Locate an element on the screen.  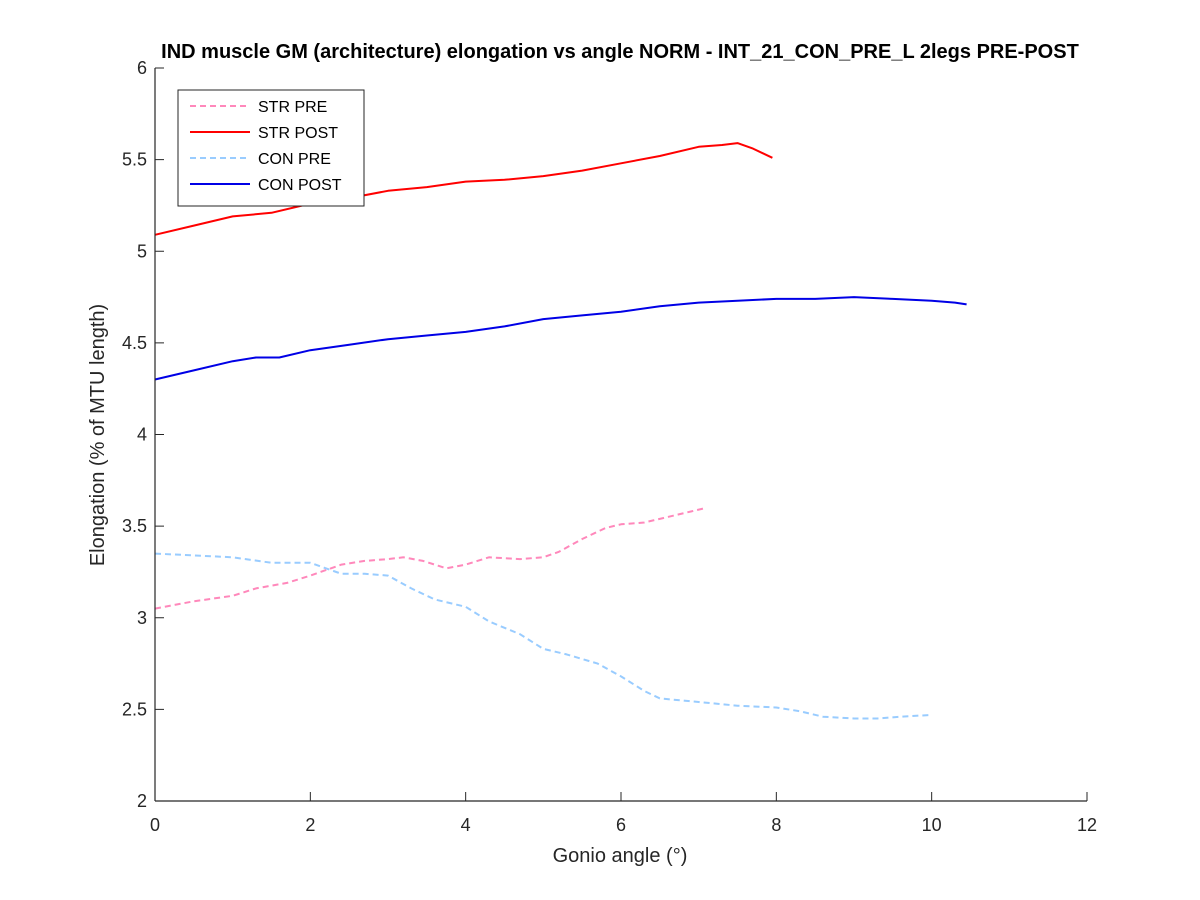
series-line-con-post is located at coordinates (560, 338).